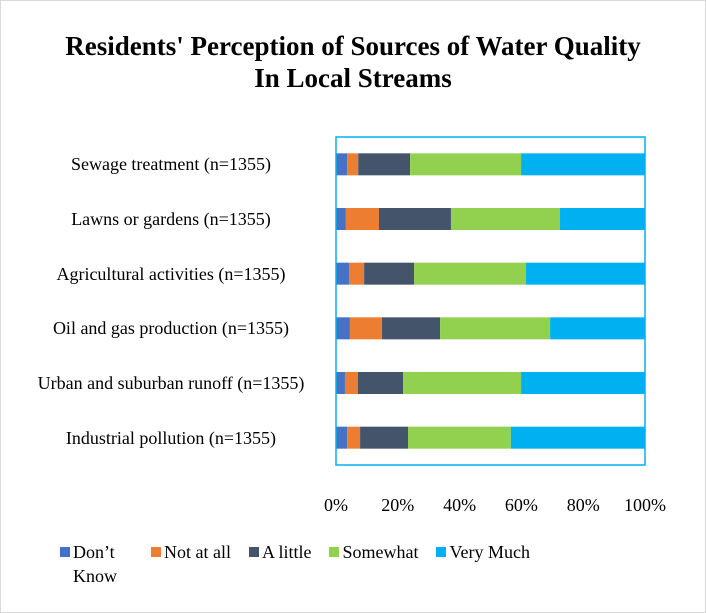 Image resolution: width=706 pixels, height=613 pixels. I want to click on legend-item: Don’t Know, so click(96, 564).